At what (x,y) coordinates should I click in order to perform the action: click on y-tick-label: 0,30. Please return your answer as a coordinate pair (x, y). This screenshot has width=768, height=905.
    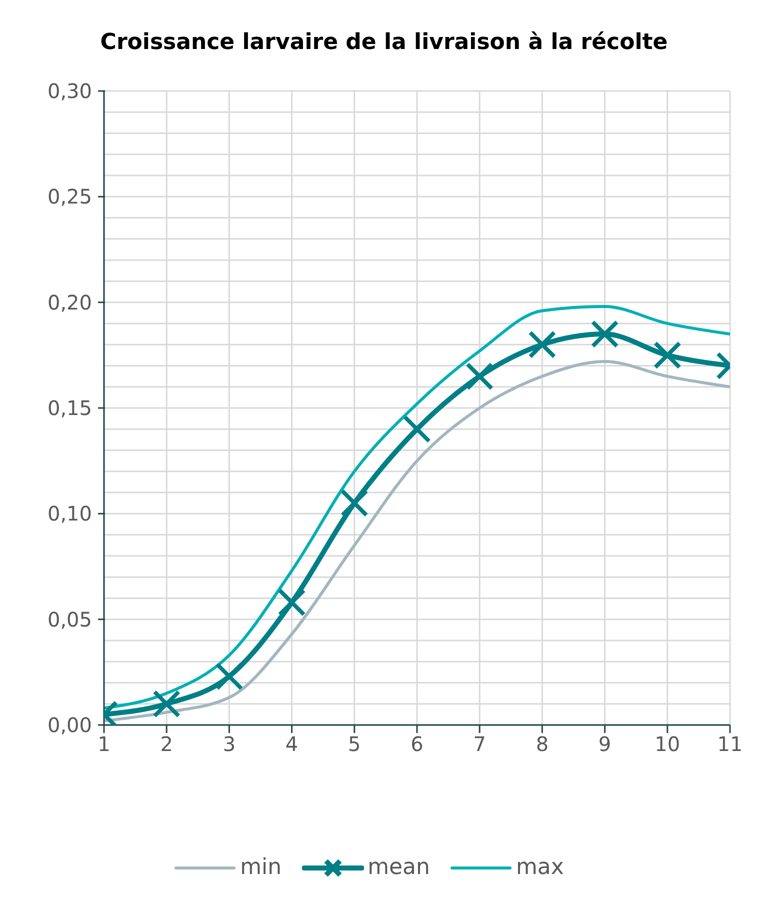
    Looking at the image, I should click on (69, 91).